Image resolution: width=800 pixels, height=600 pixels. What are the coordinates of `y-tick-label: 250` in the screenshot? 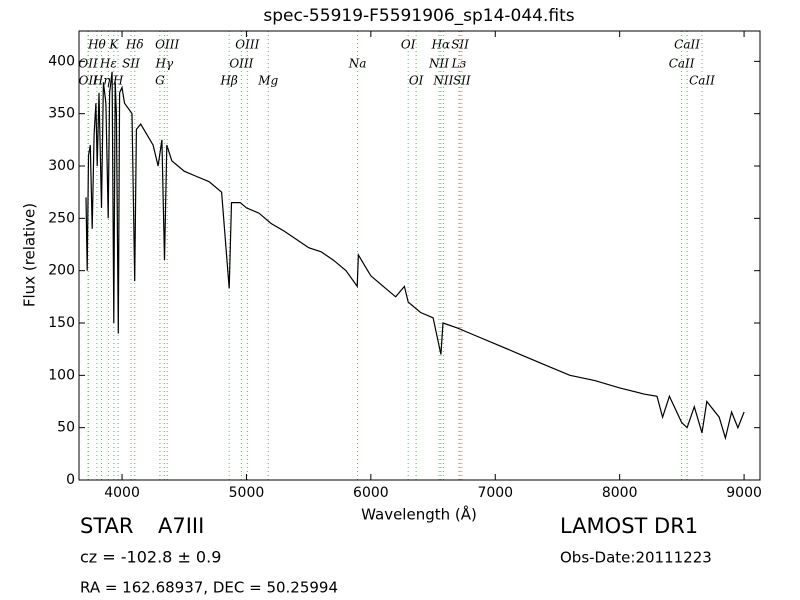 It's located at (61, 218).